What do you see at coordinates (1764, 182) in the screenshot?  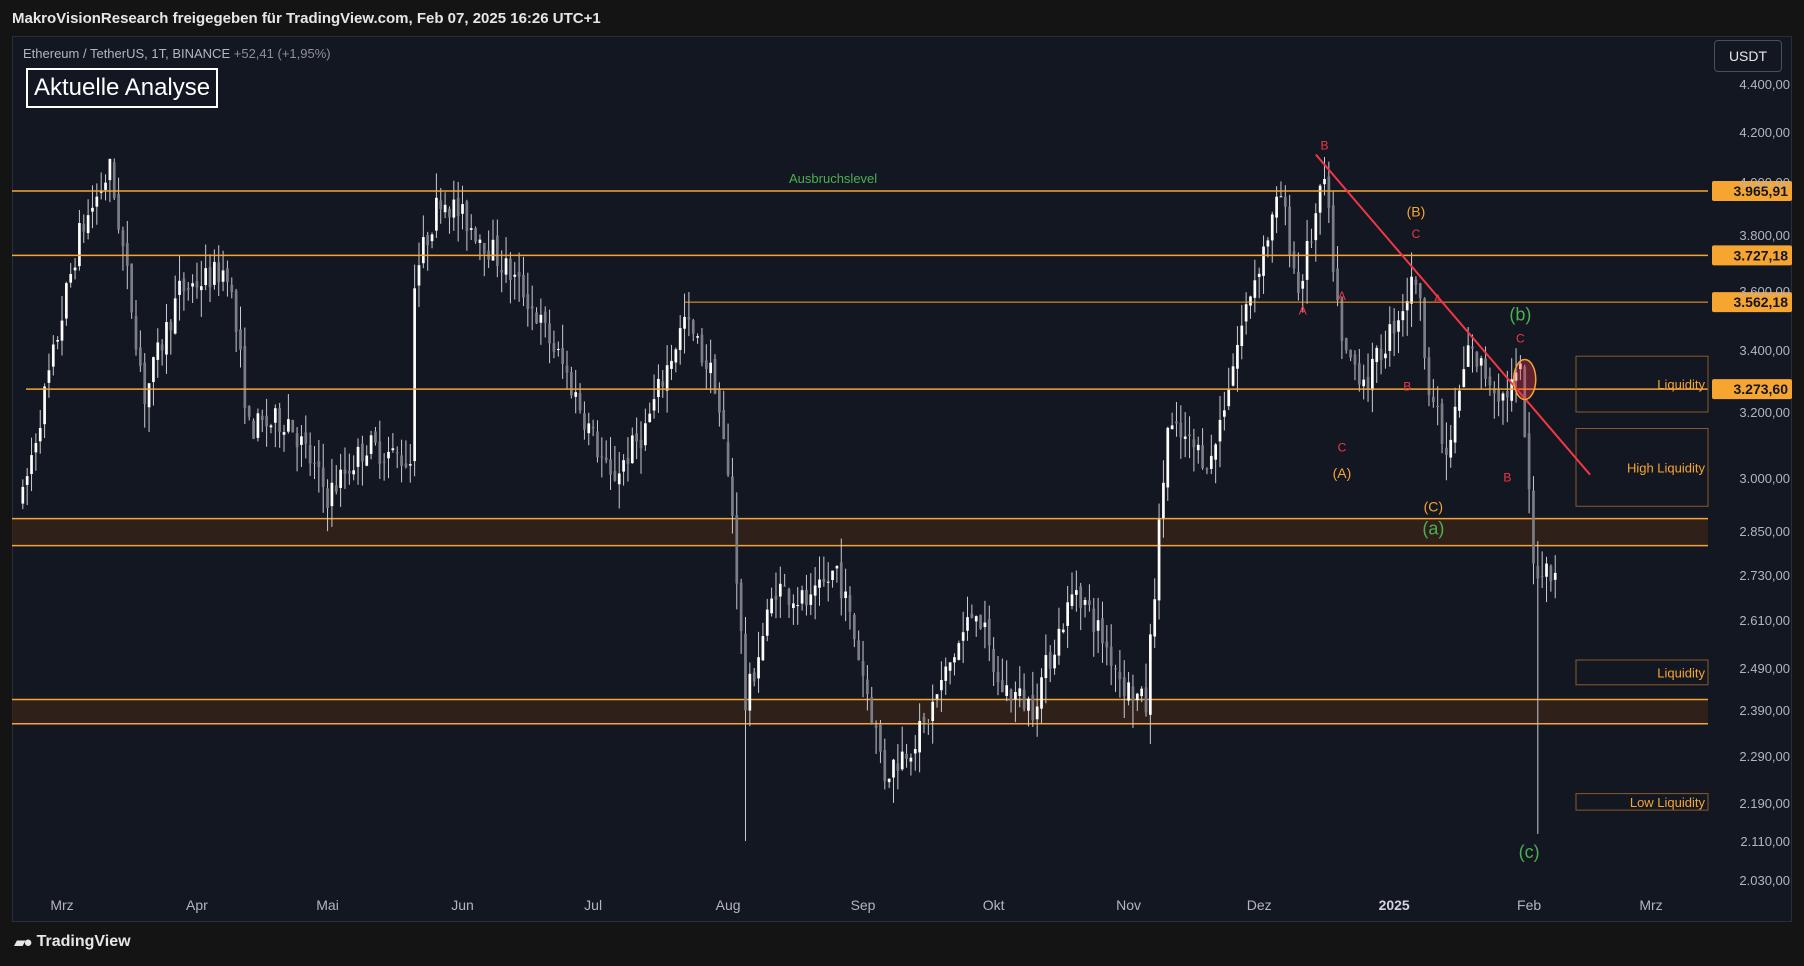 I see `y-tick-label: 4.000,00` at bounding box center [1764, 182].